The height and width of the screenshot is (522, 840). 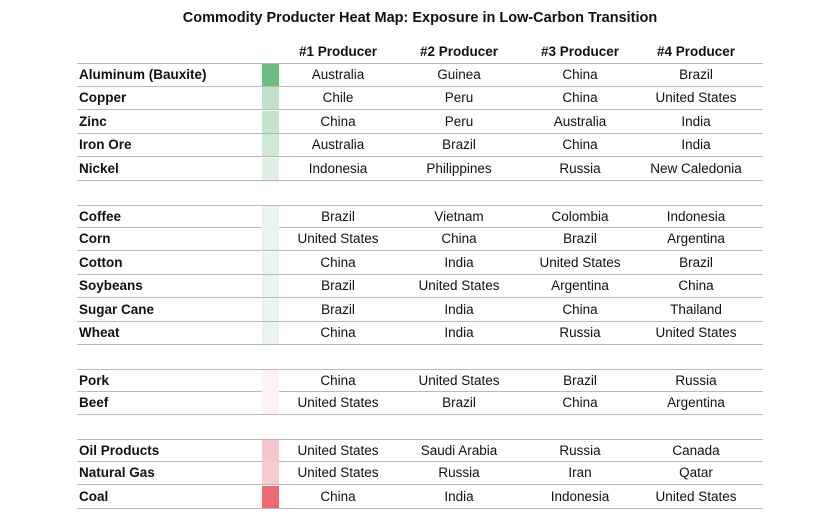 I want to click on commodity-label: Nickel, so click(x=99, y=168).